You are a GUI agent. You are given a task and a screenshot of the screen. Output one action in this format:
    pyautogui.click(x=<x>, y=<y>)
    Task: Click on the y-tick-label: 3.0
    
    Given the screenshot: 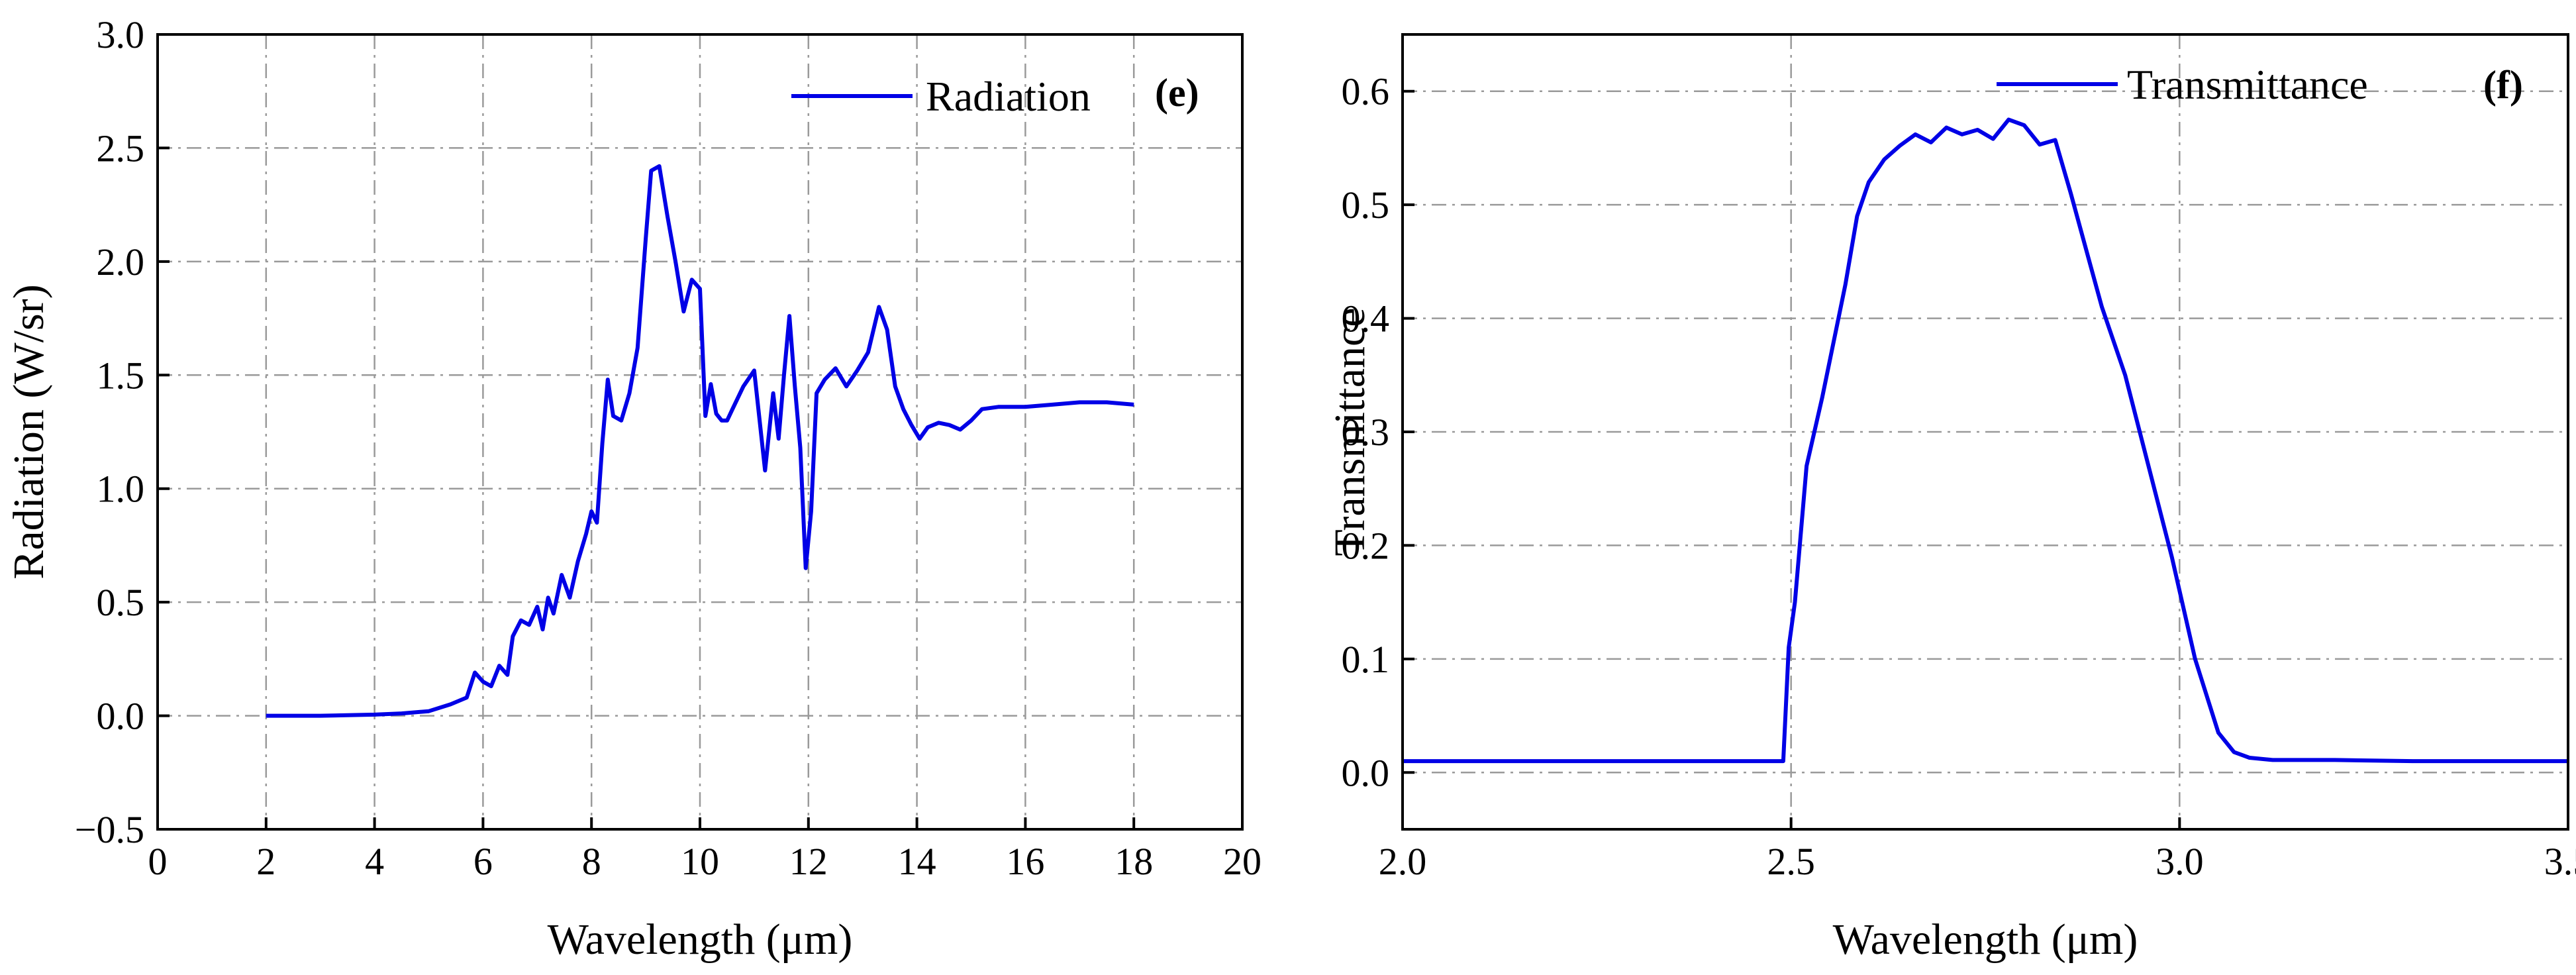 What is the action you would take?
    pyautogui.click(x=121, y=34)
    